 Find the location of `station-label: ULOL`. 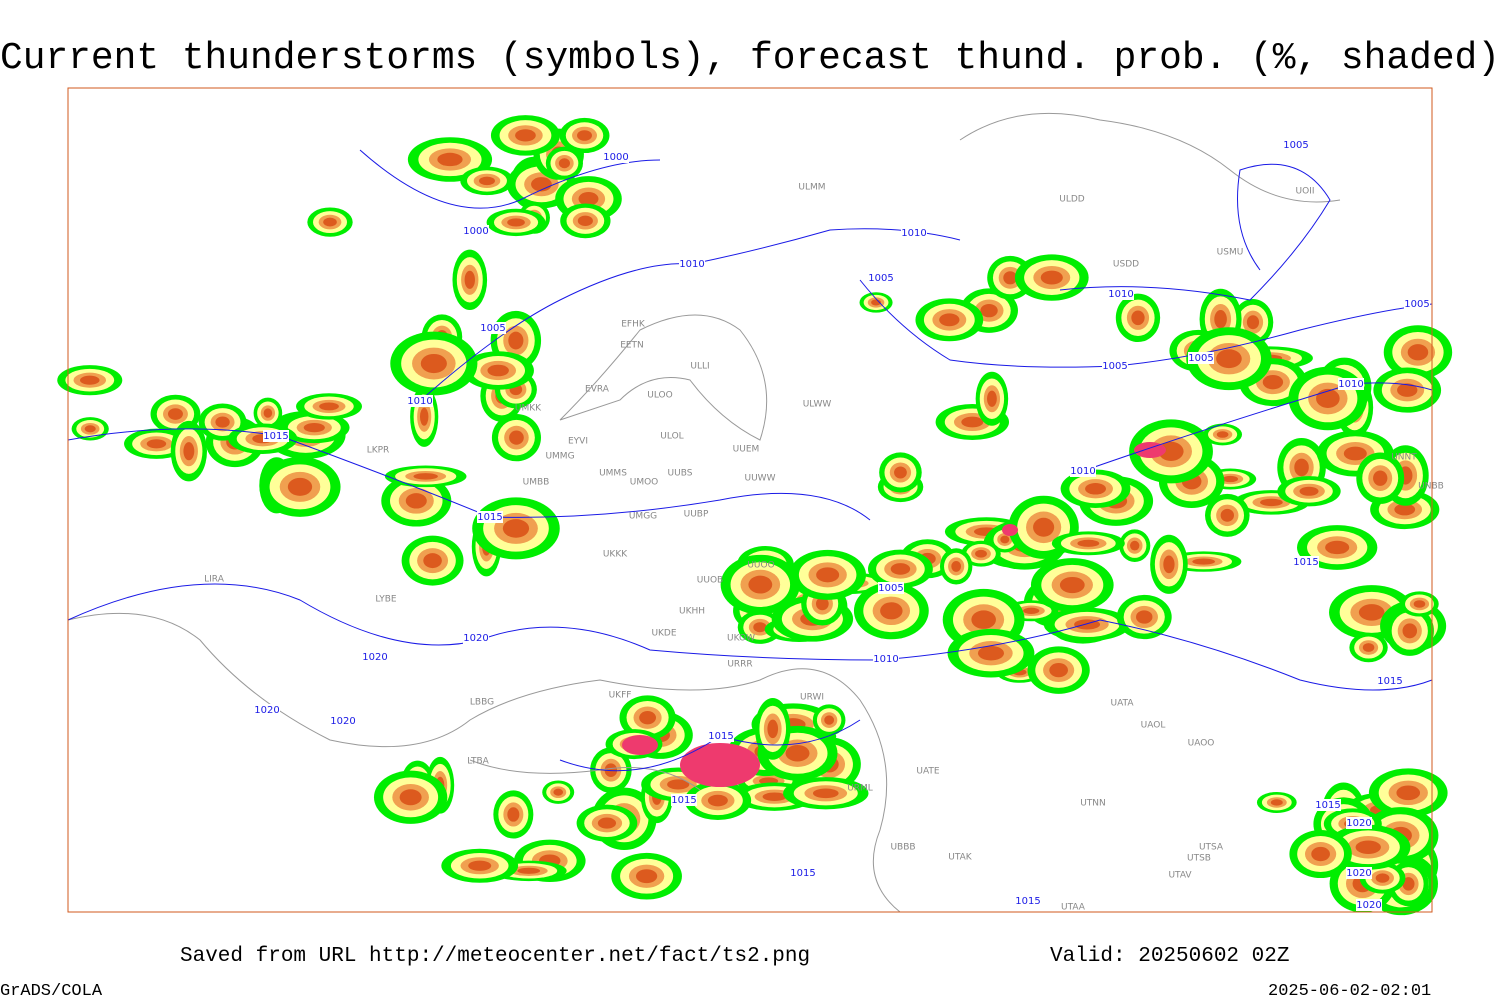

station-label: ULOL is located at coordinates (671, 437).